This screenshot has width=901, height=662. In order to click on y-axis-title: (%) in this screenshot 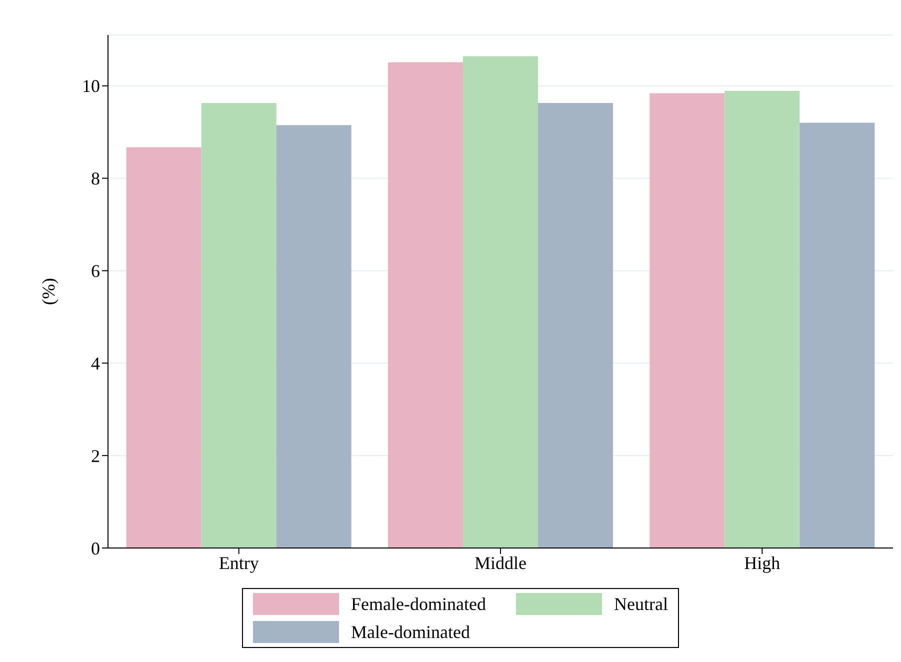, I will do `click(48, 291)`.